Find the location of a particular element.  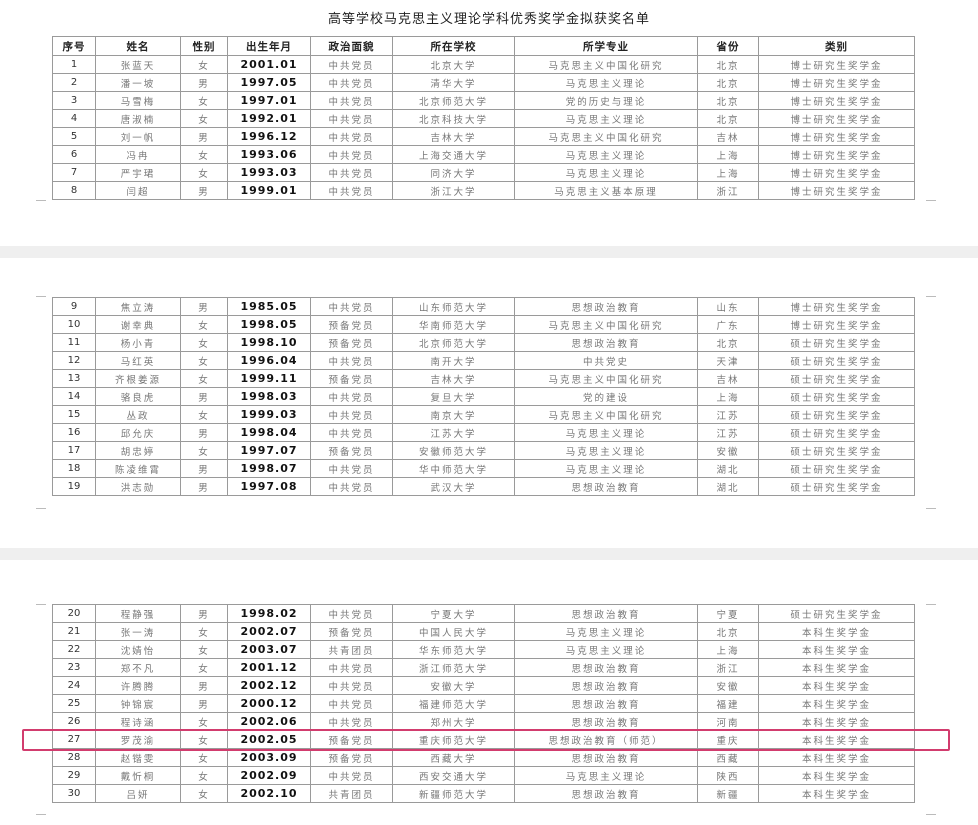

cell-birth: 2003.09 is located at coordinates (269, 757).